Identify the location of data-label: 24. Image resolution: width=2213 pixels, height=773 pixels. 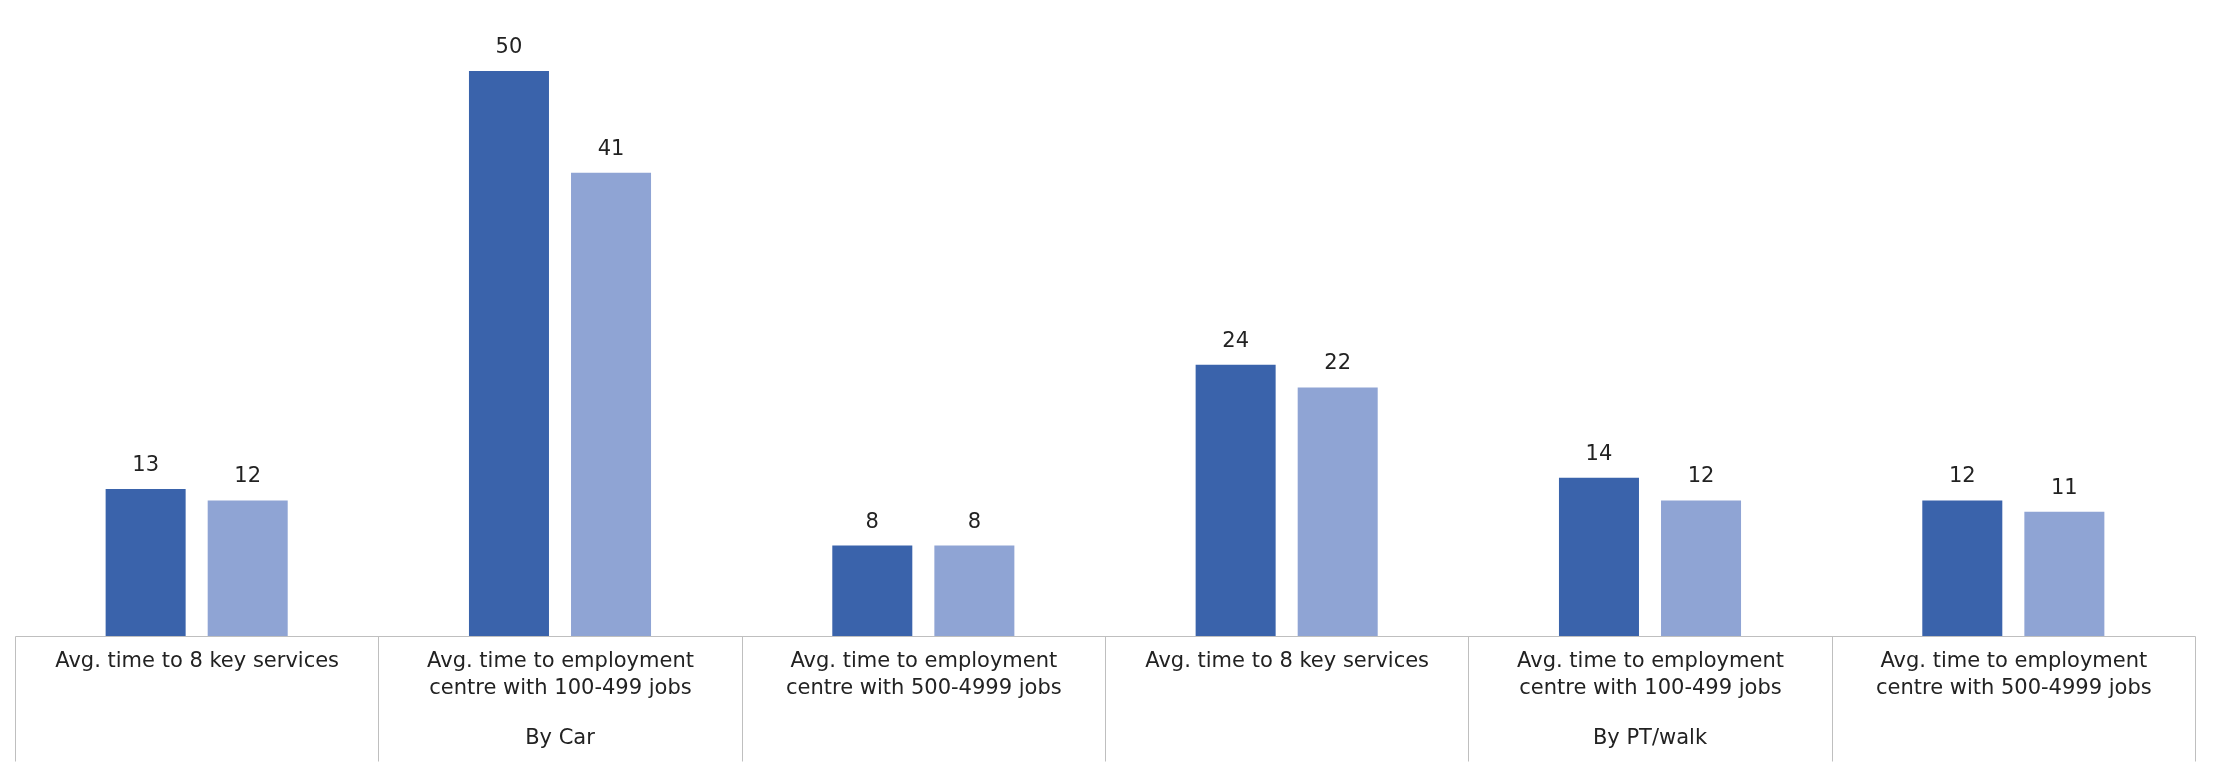
(1235, 339).